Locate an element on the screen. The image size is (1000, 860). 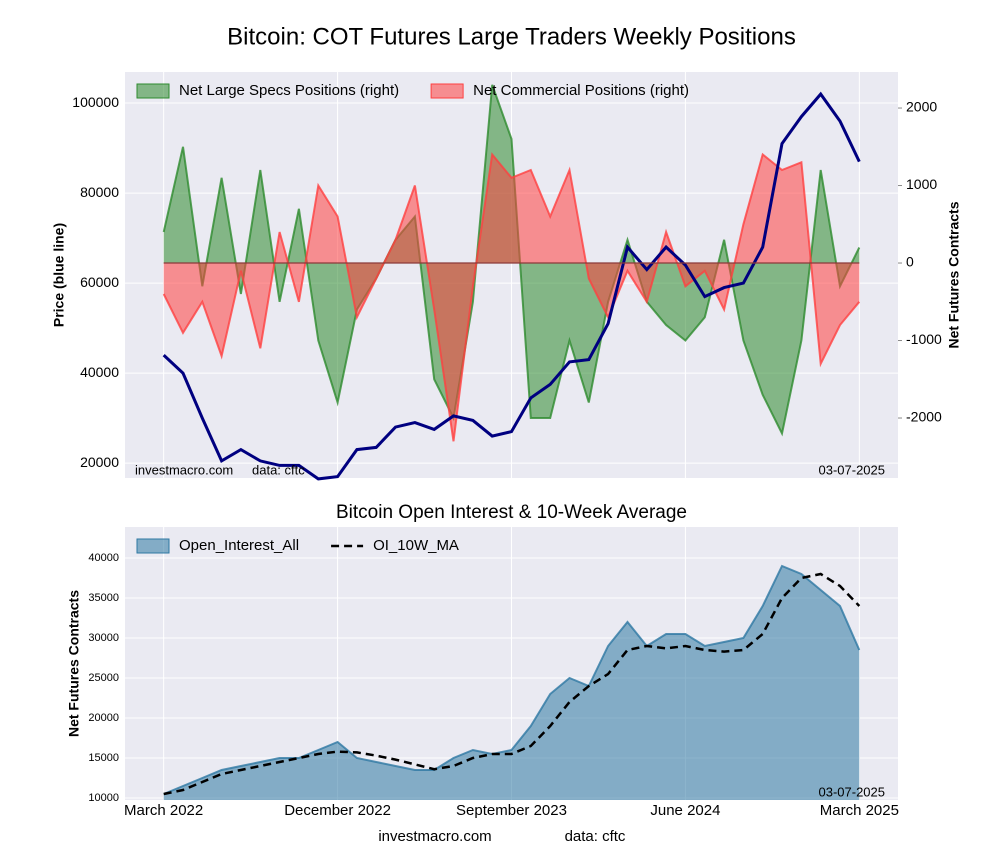
y2-tick-label: 0 is located at coordinates (910, 262).